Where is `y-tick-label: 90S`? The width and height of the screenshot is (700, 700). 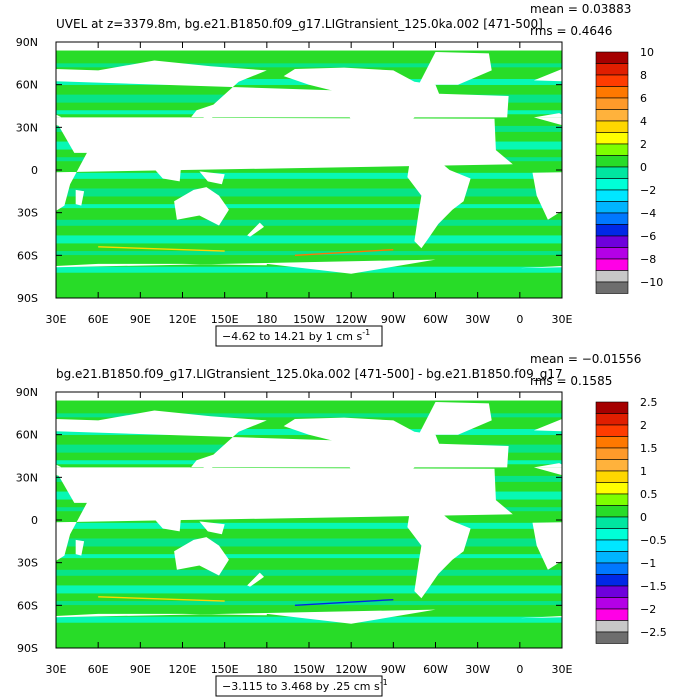 y-tick-label: 90S is located at coordinates (27, 648).